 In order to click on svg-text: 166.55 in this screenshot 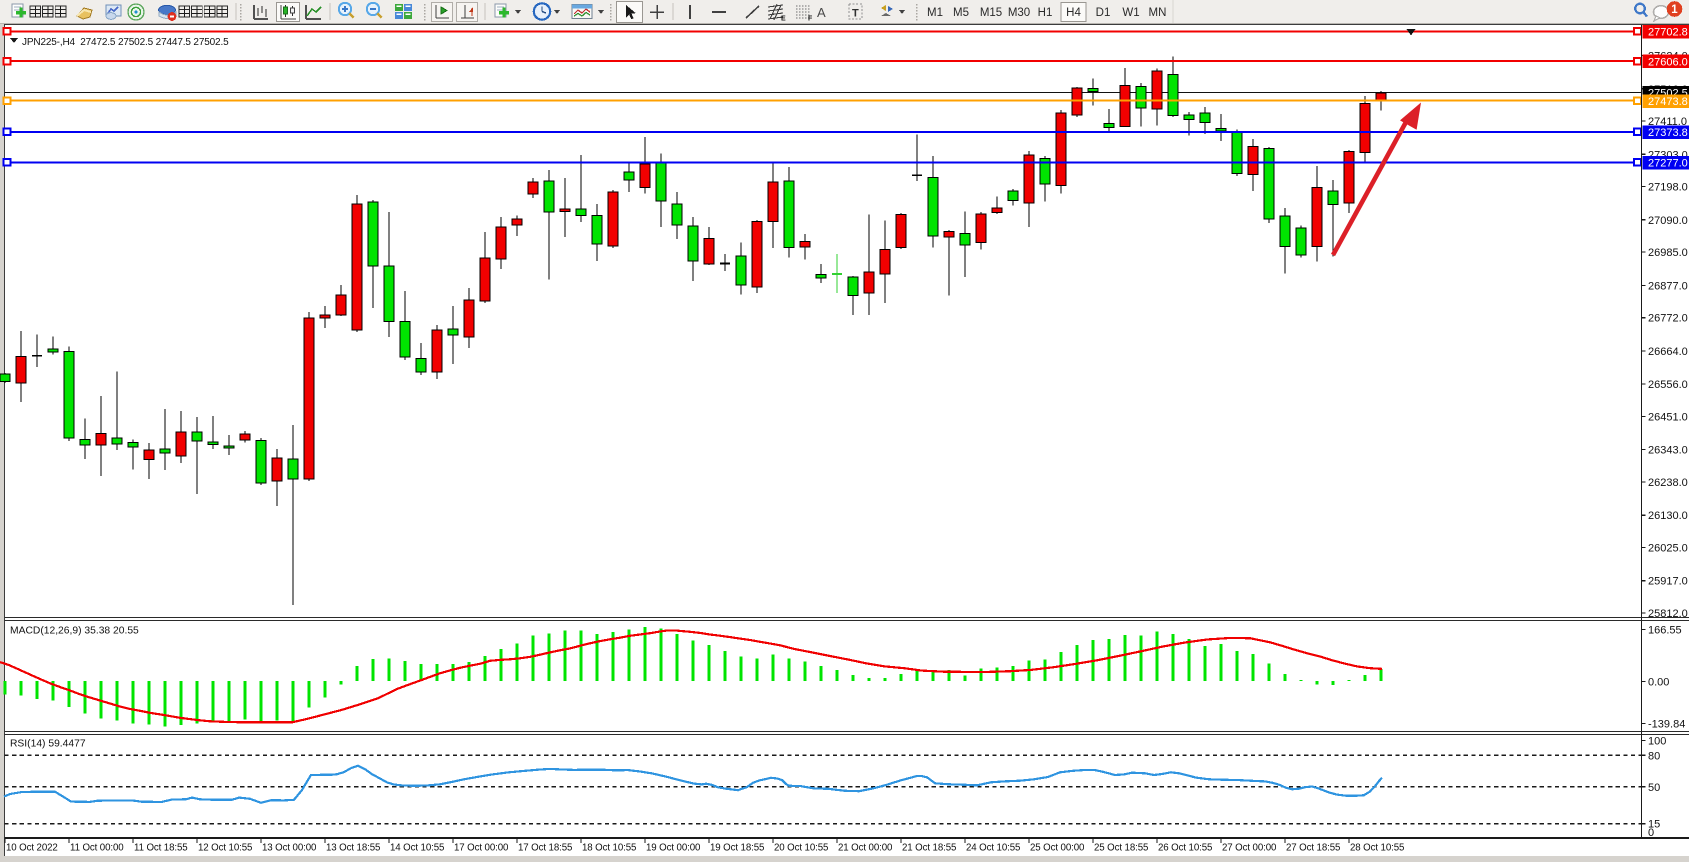, I will do `click(1665, 630)`.